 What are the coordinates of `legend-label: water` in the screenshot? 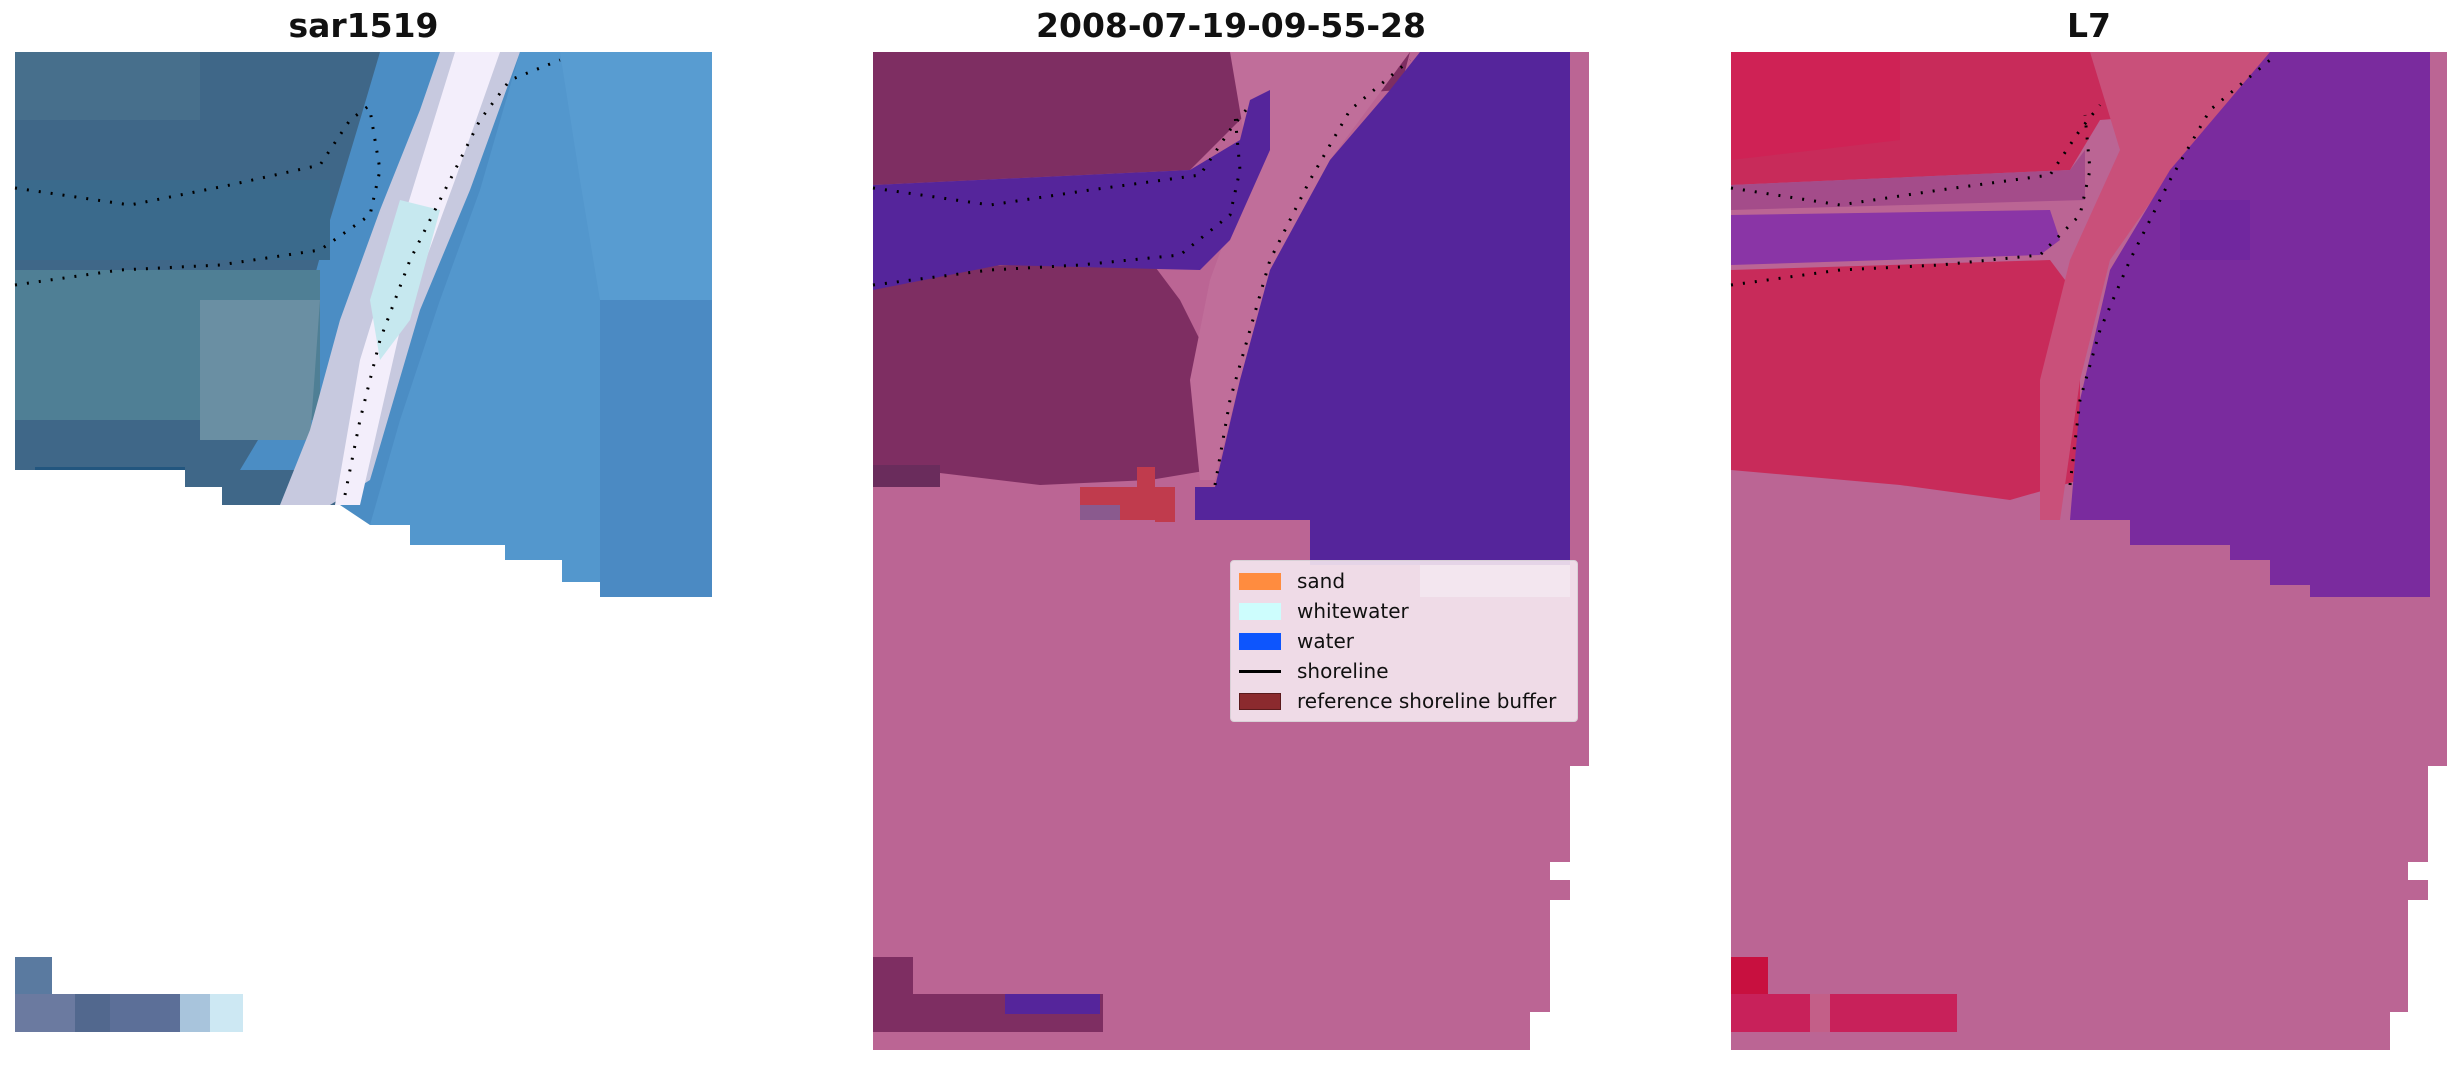 It's located at (1325, 641).